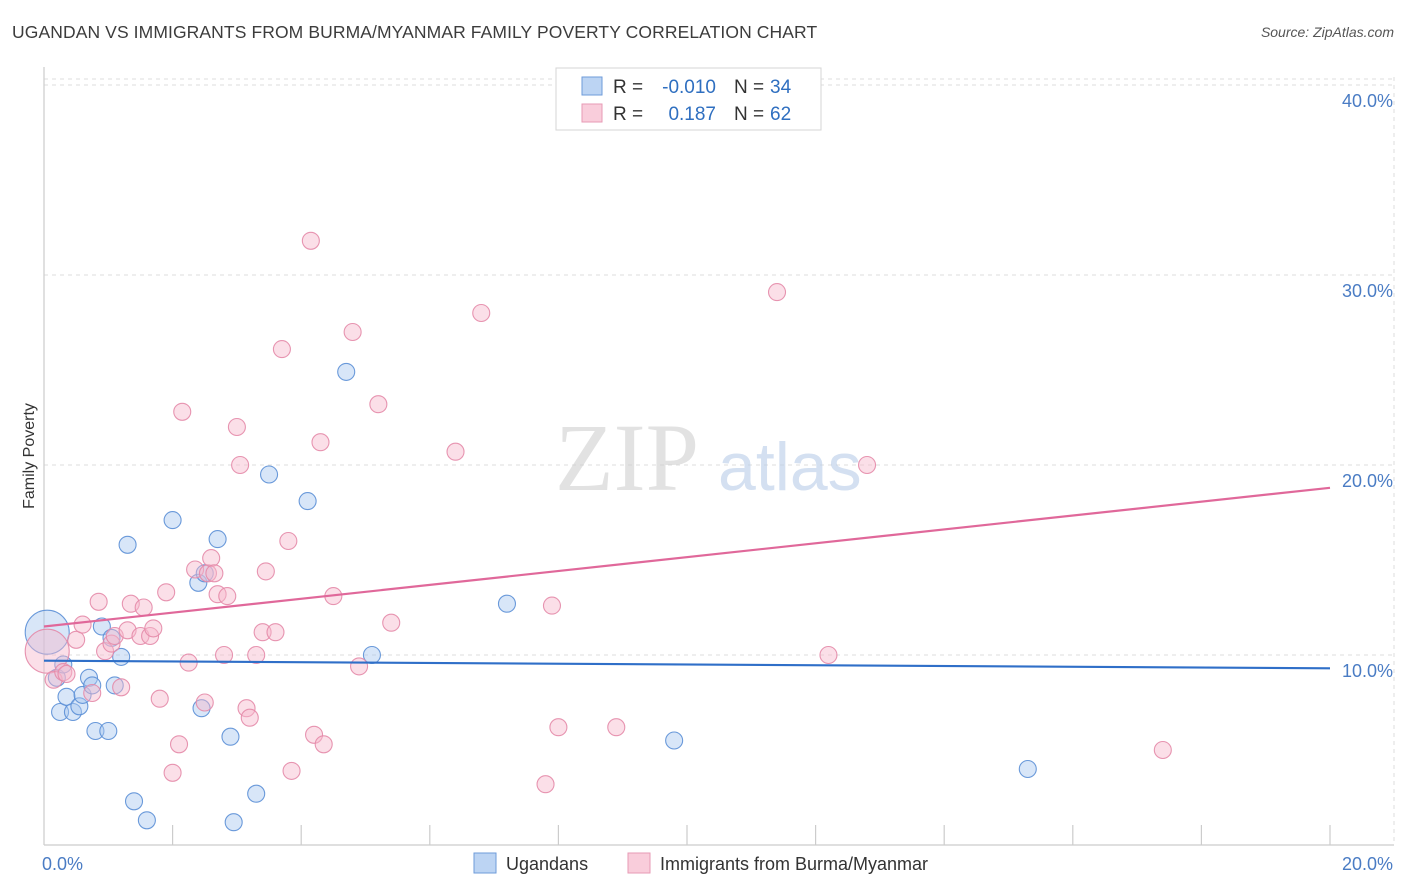  What do you see at coordinates (627, 457) in the screenshot?
I see `watermark-zip: ZIP` at bounding box center [627, 457].